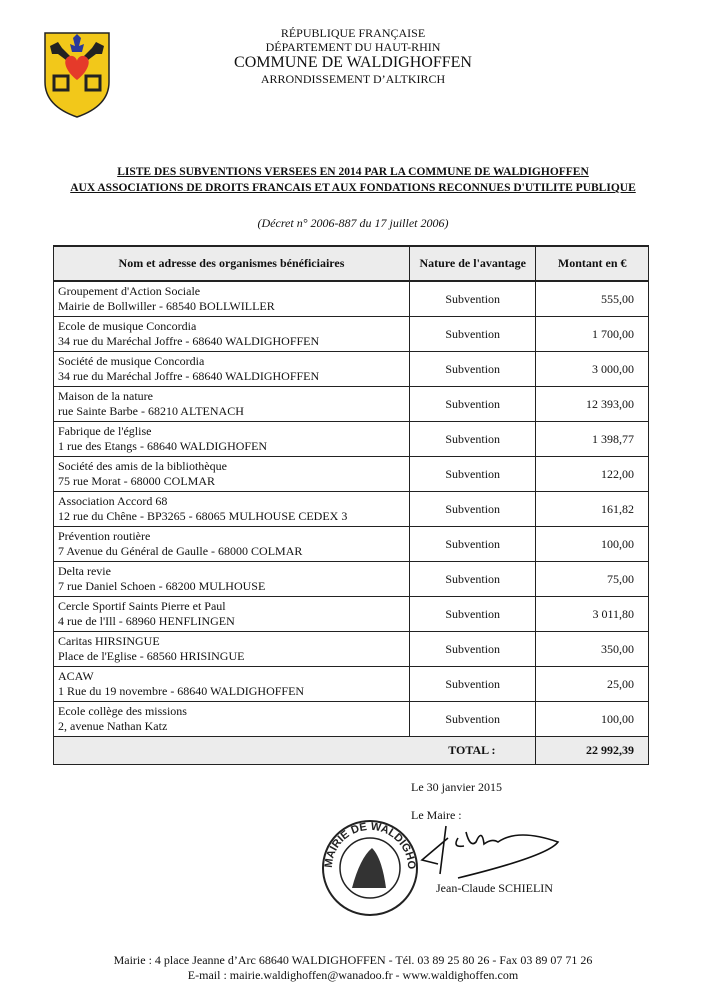 This screenshot has height=1000, width=706. Describe the element at coordinates (166, 306) in the screenshot. I see `beneficiary-address: Mairie de Bollwiller - 68540 BOLLWILLER` at that location.